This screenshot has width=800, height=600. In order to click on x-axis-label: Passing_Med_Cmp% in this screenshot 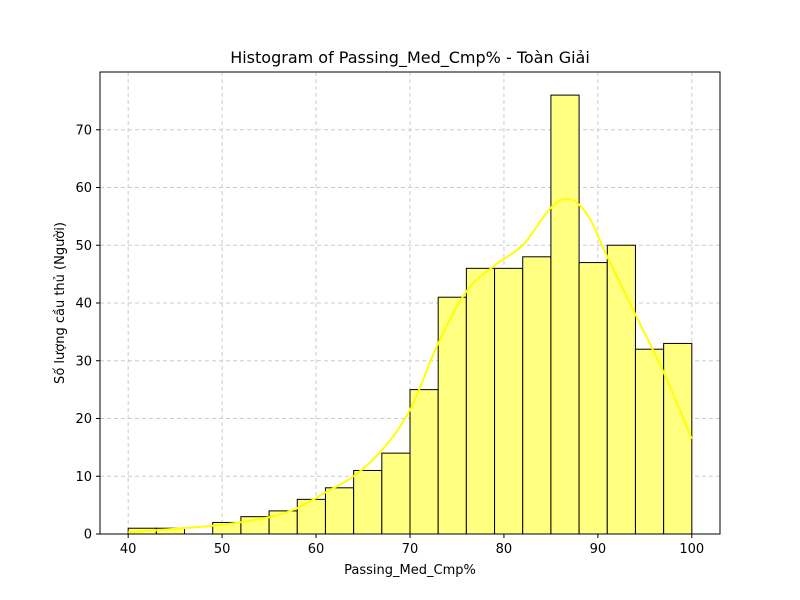, I will do `click(410, 570)`.